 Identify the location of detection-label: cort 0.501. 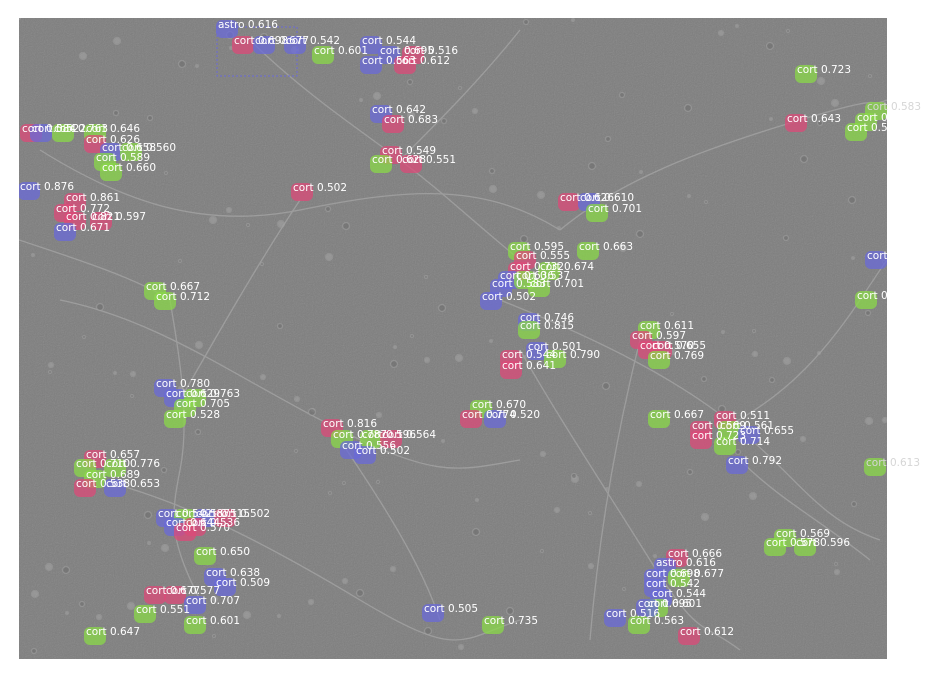
(555, 347).